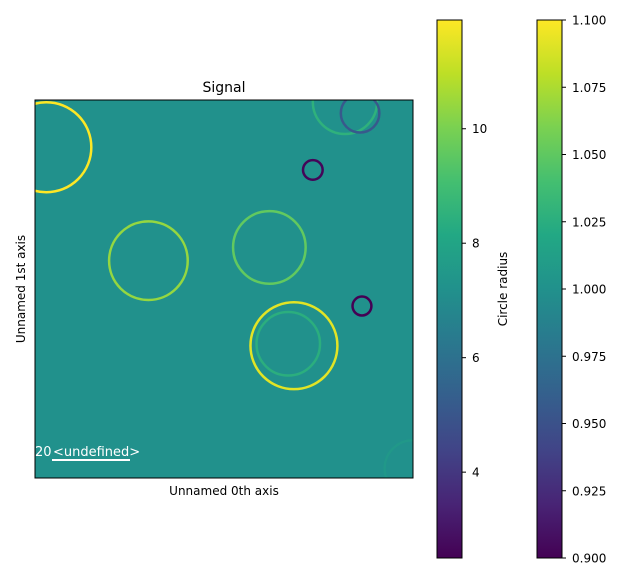  I want to click on x-axis-label: Unnamed 0th axis, so click(224, 491).